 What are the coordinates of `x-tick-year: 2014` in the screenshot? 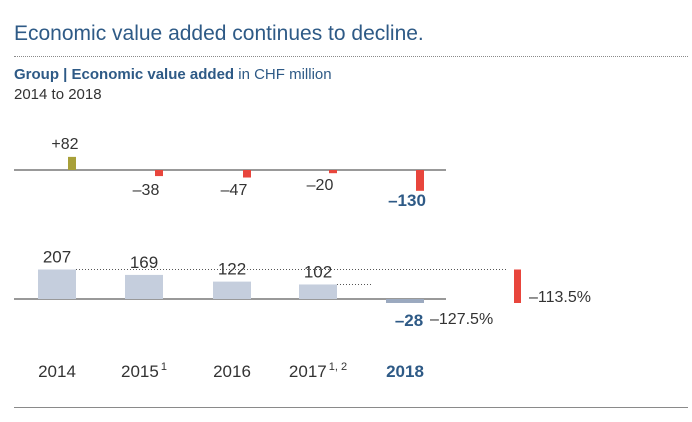 It's located at (57, 371).